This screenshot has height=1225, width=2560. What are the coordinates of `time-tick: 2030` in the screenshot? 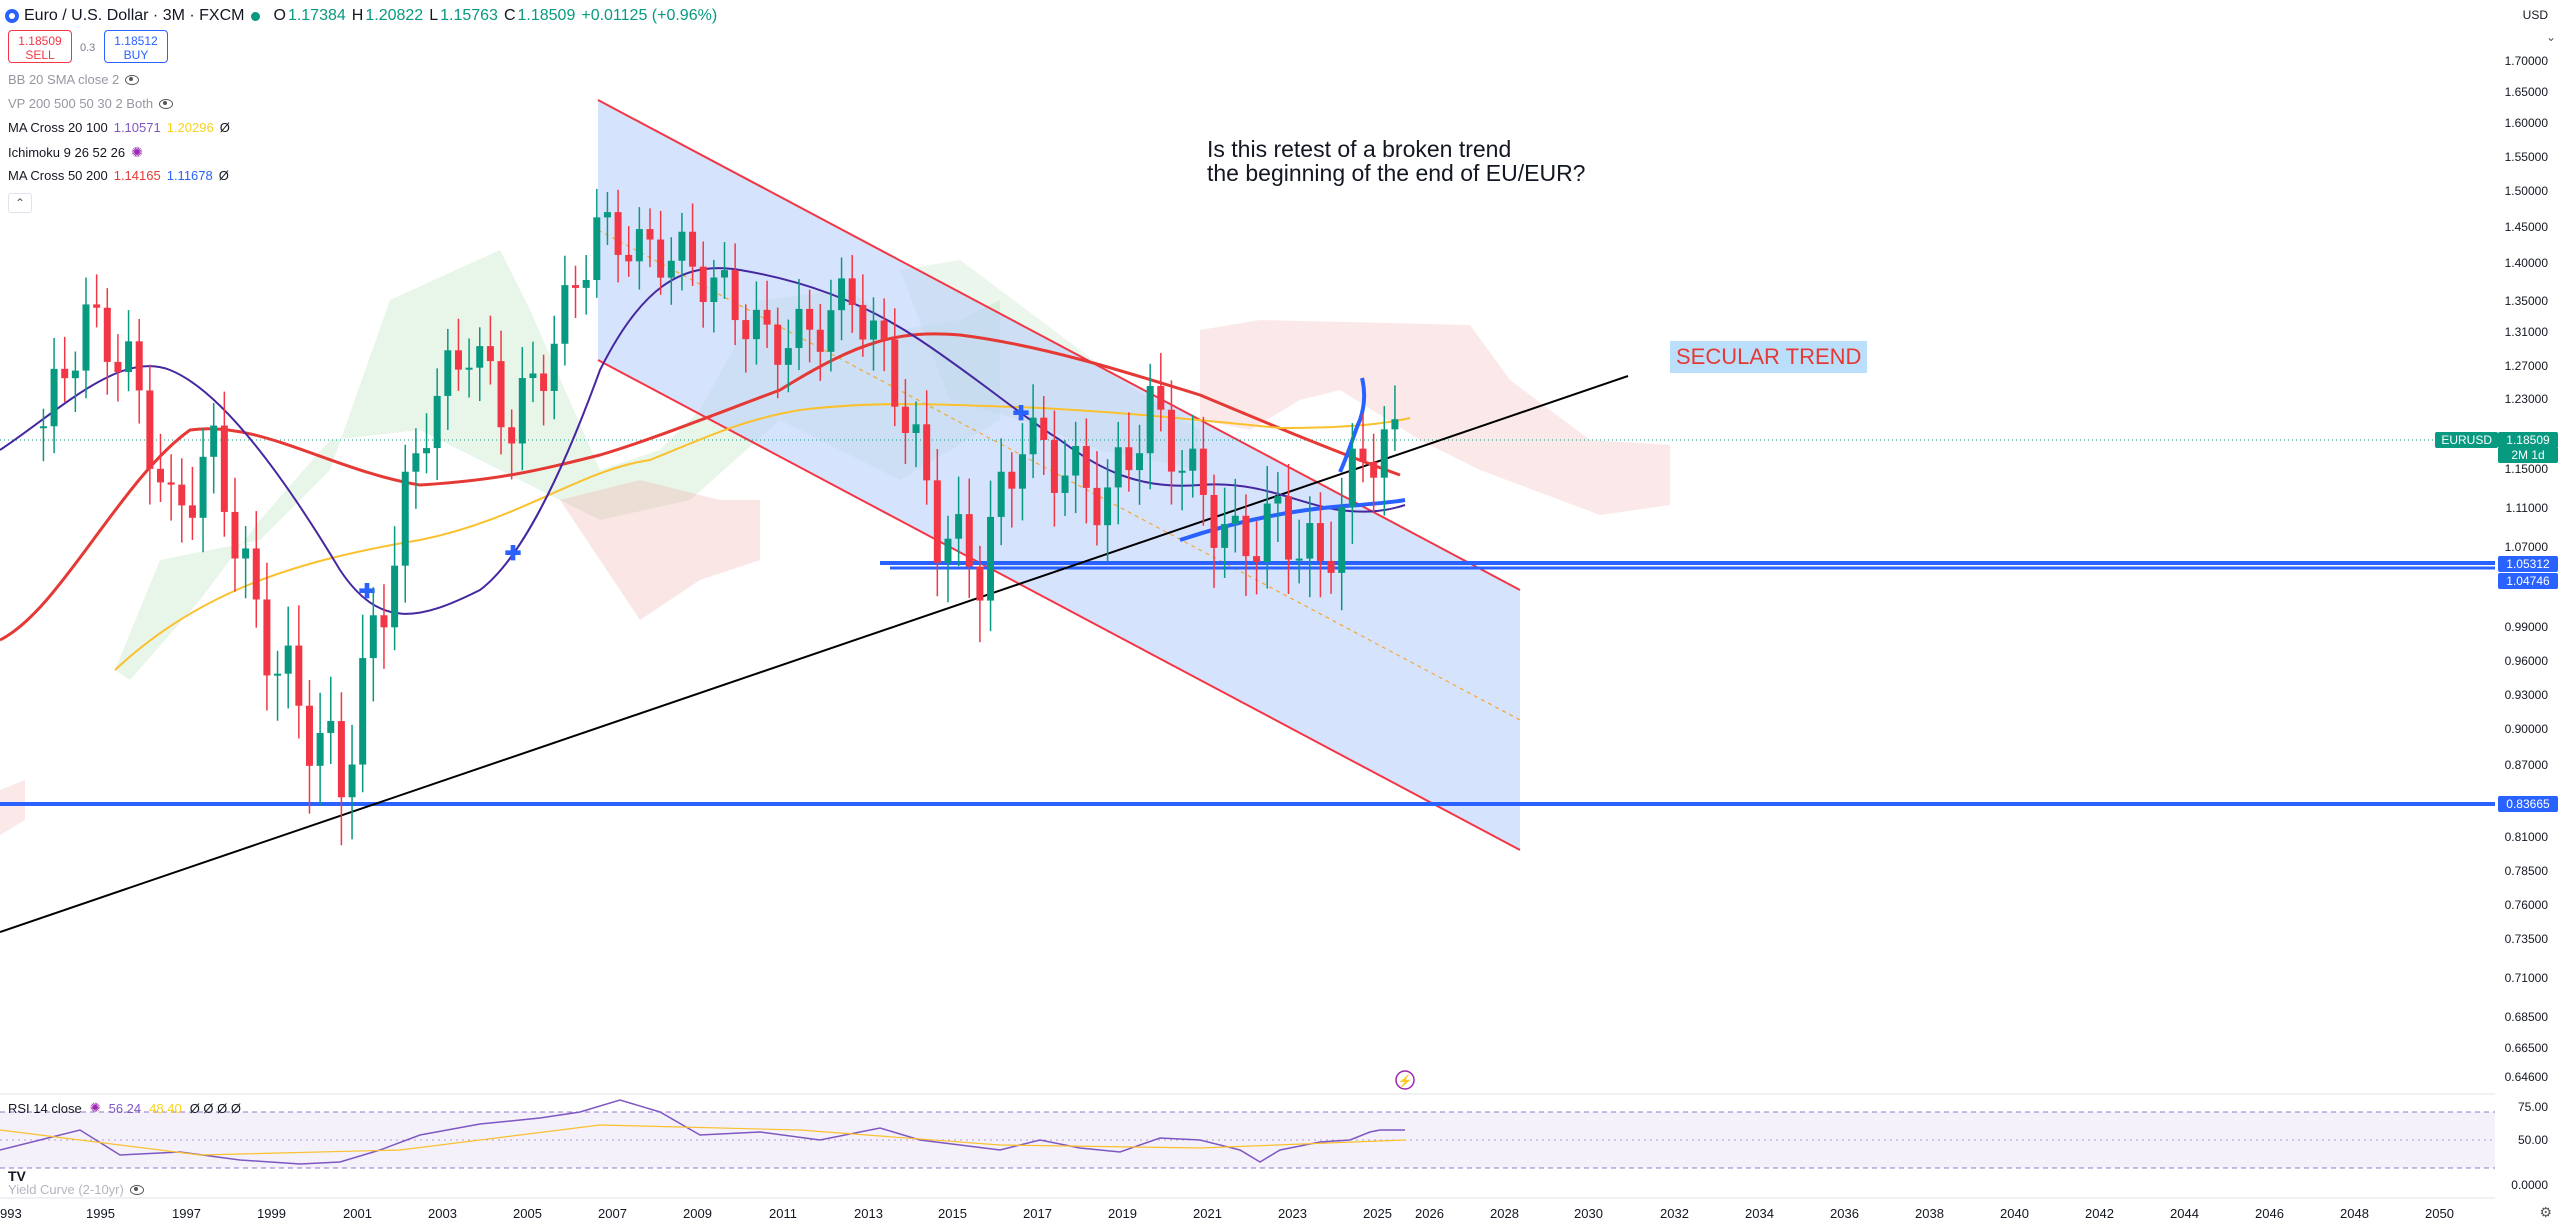 It's located at (1588, 1213).